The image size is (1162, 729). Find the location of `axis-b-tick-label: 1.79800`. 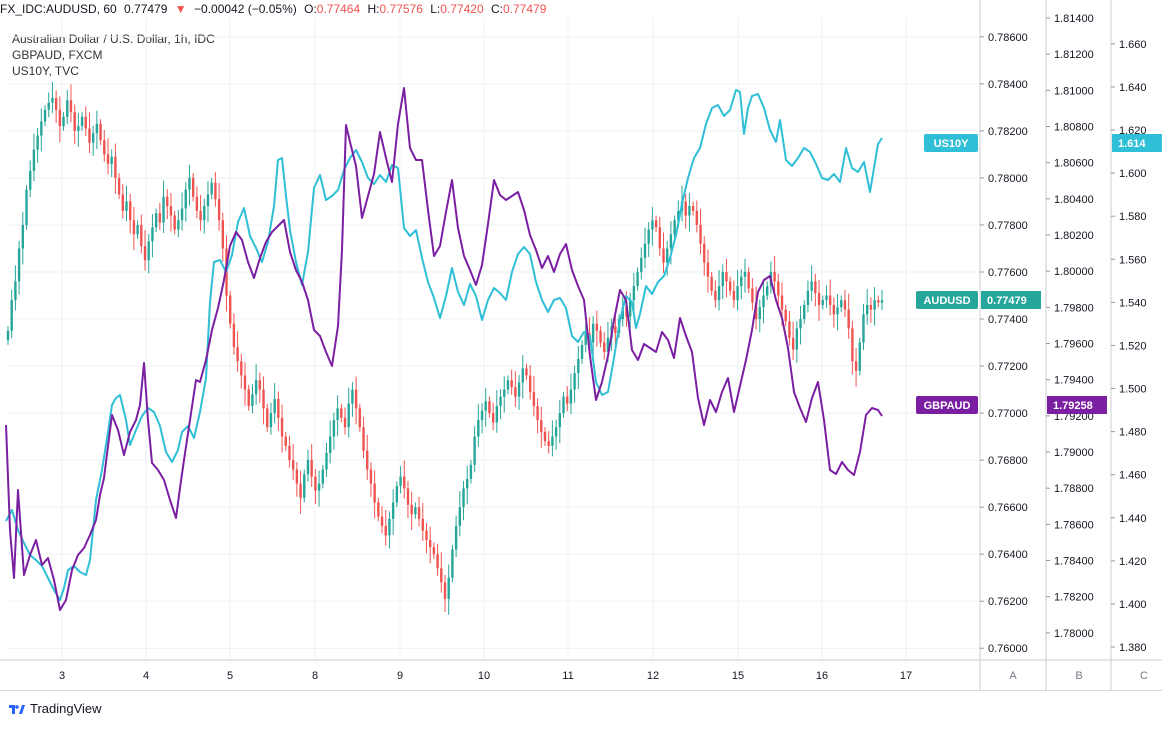

axis-b-tick-label: 1.79800 is located at coordinates (1074, 308).